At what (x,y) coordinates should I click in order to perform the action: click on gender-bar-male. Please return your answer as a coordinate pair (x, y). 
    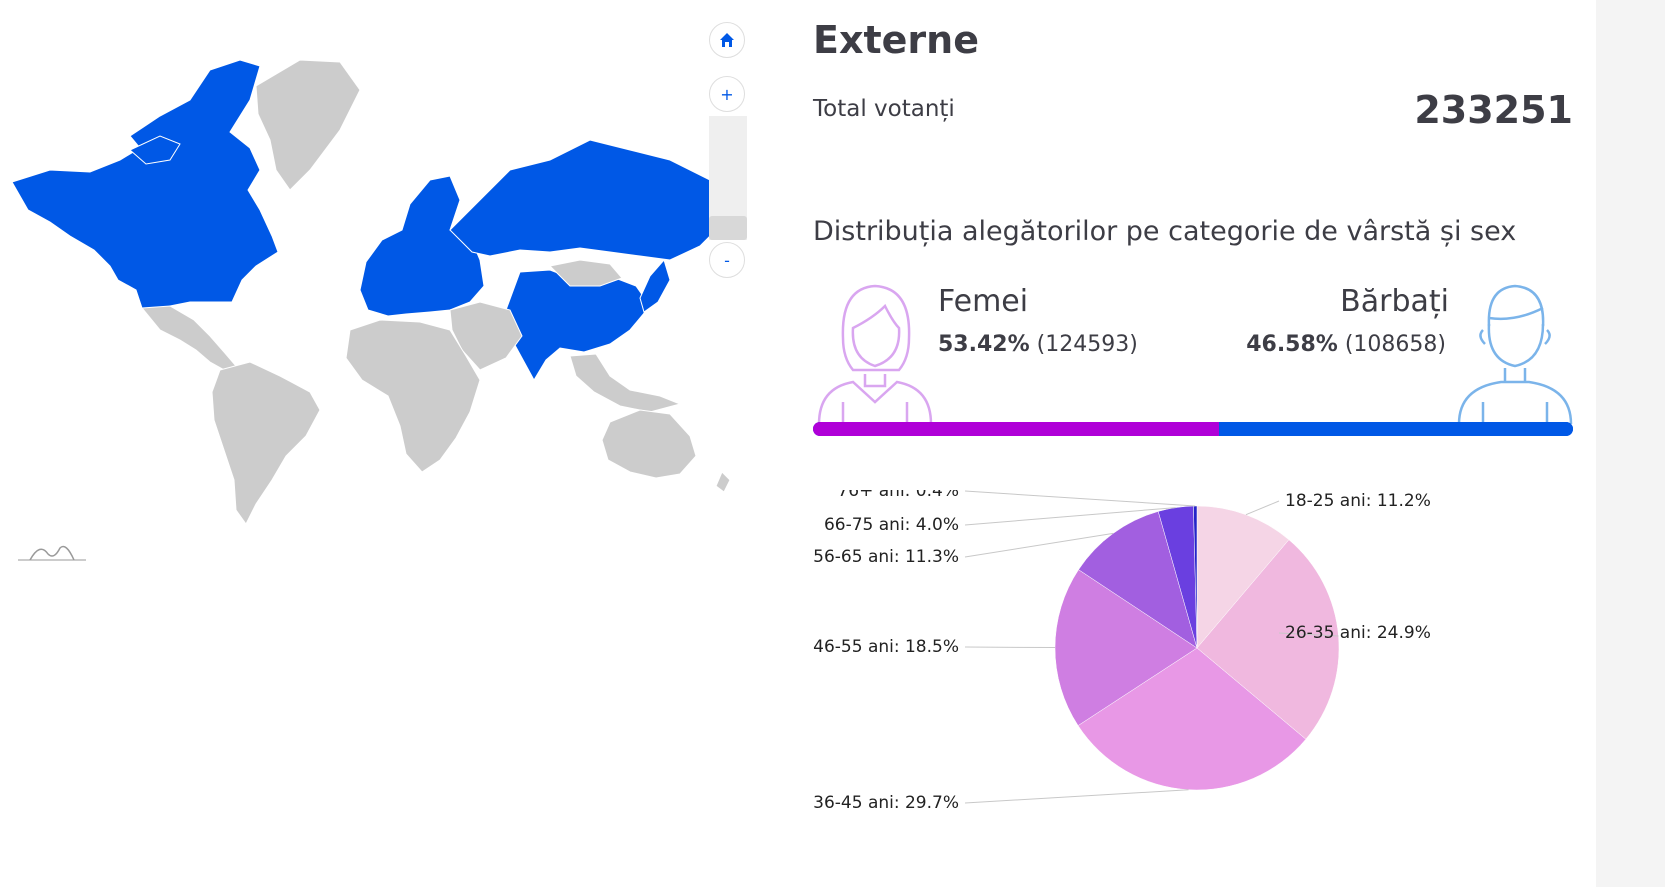
    Looking at the image, I should click on (1395, 429).